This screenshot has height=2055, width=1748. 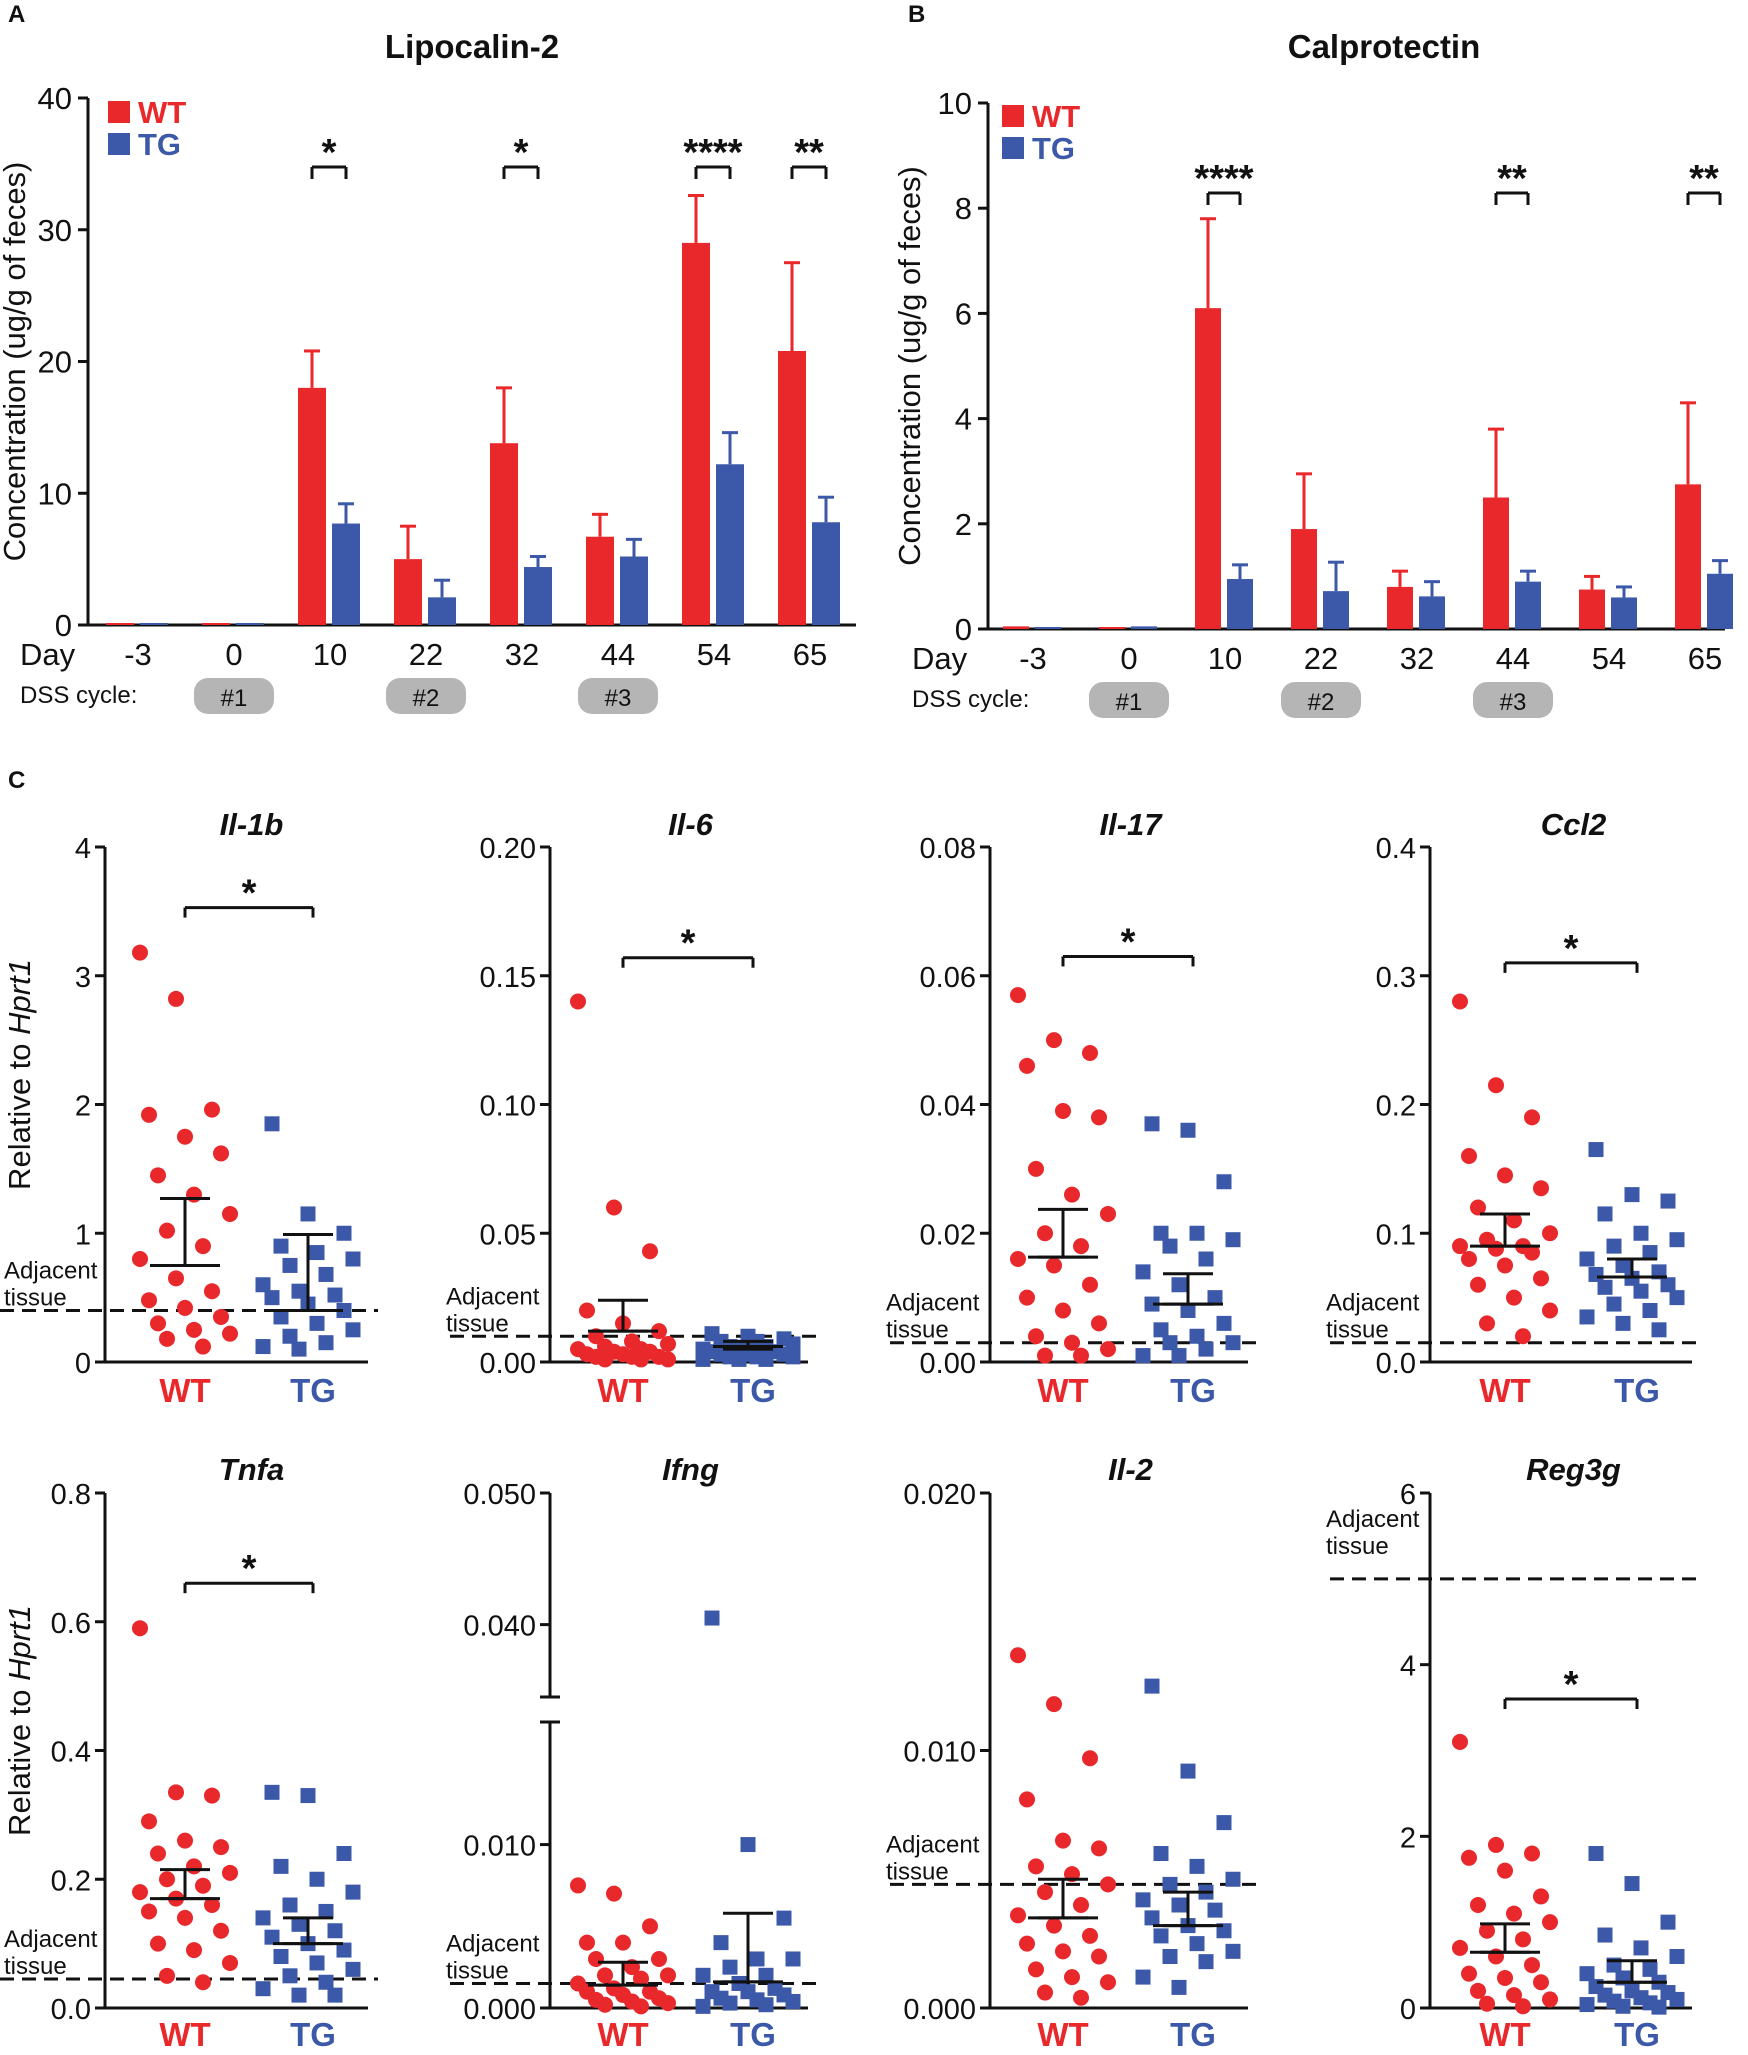 I want to click on scatter-ccl2-title: Ccl2, so click(x=1573, y=824).